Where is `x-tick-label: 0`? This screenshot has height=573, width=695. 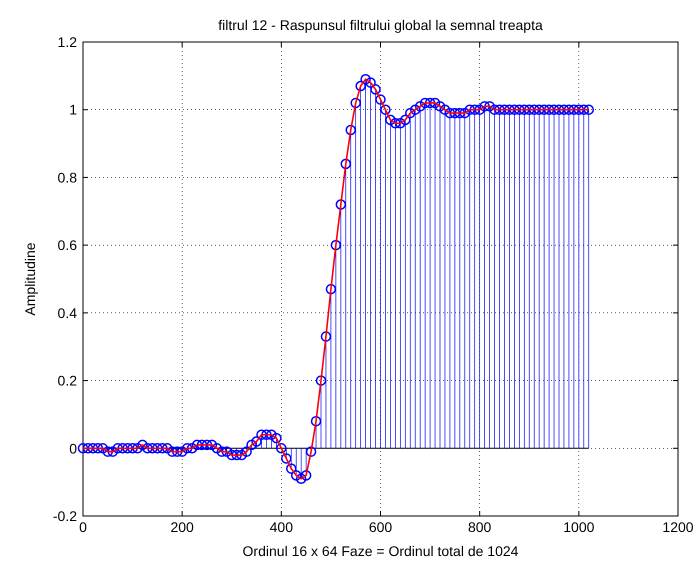
x-tick-label: 0 is located at coordinates (83, 527).